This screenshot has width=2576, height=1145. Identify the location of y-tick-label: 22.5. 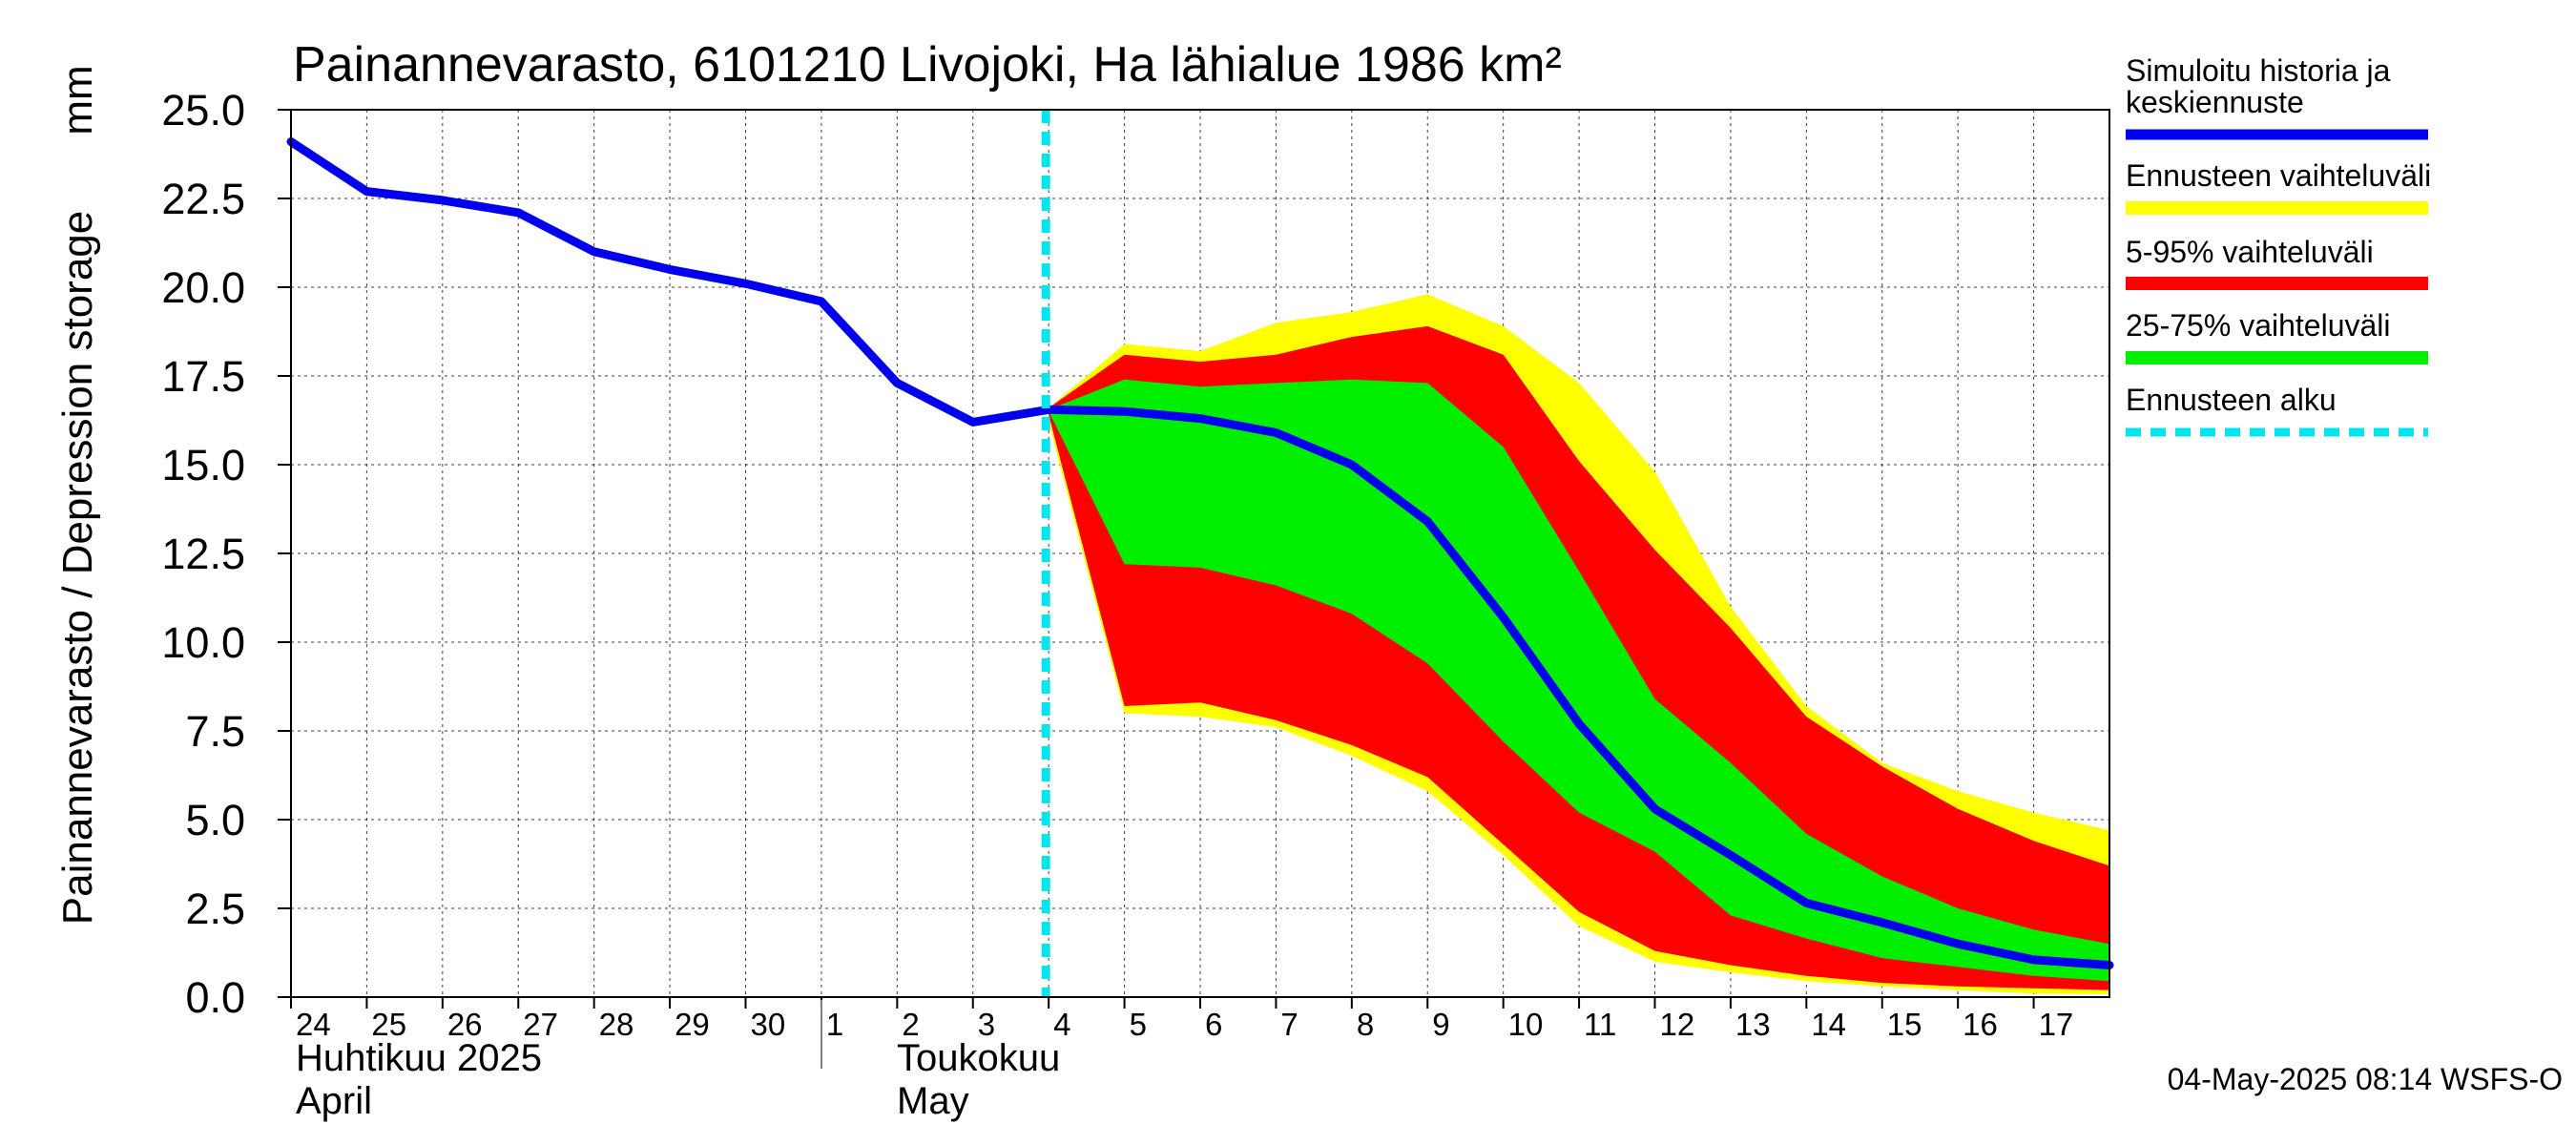
(203, 199).